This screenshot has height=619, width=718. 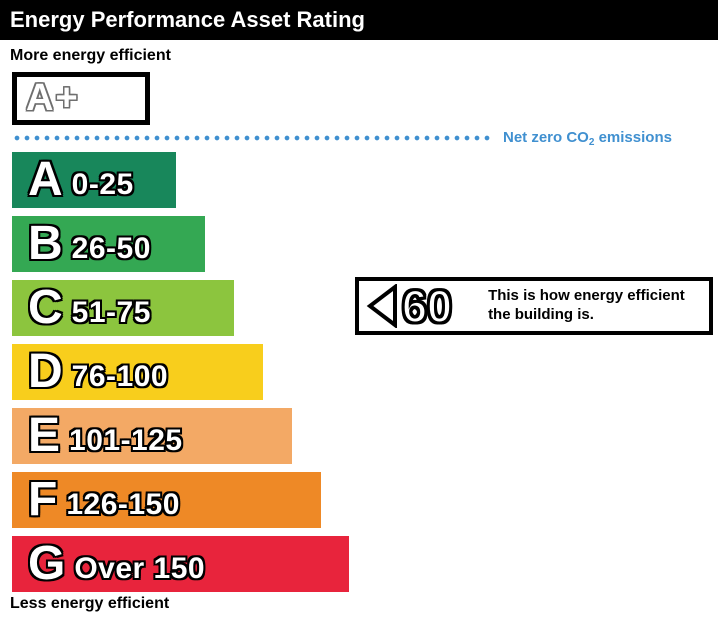 I want to click on left-pointing-triangle-icon, so click(x=381, y=306).